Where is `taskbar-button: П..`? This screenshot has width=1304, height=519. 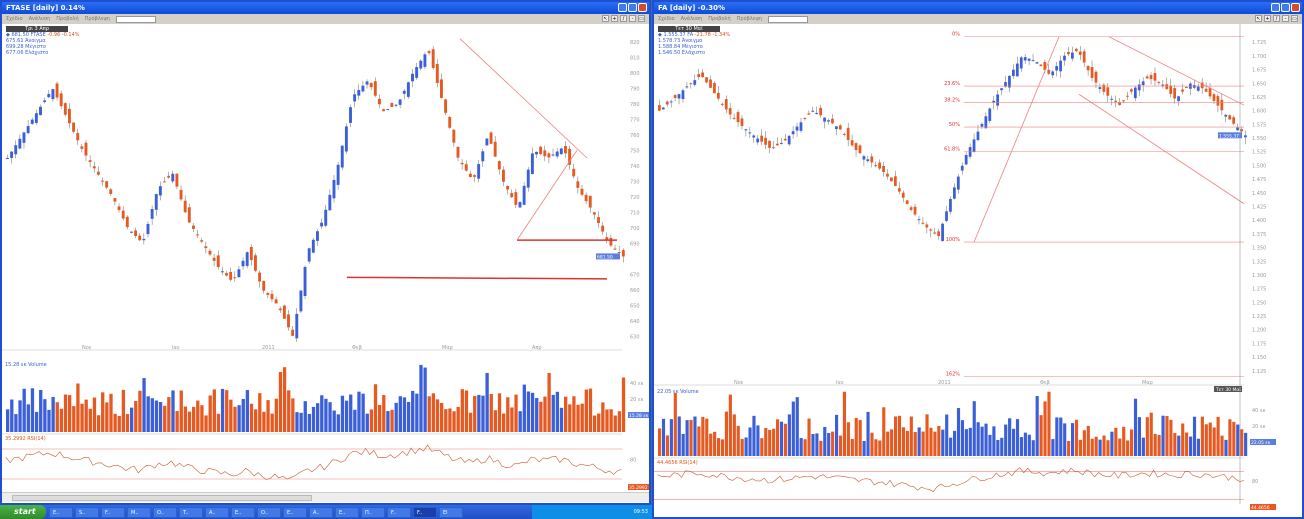 taskbar-button: П.. is located at coordinates (373, 512).